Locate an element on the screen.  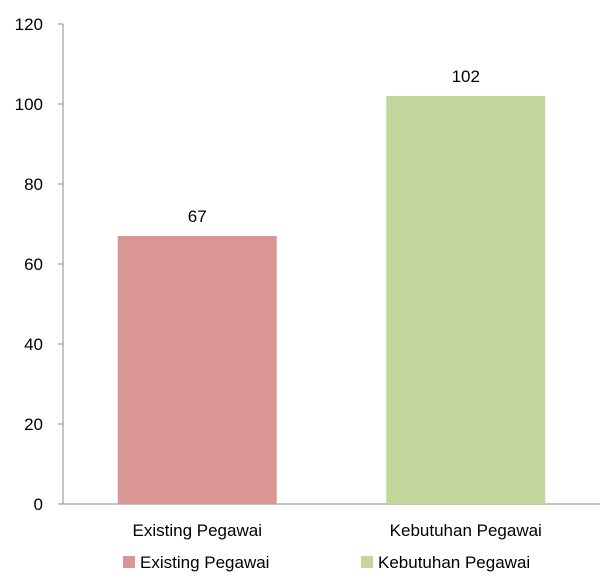
y-tick-label: 120 is located at coordinates (29, 24).